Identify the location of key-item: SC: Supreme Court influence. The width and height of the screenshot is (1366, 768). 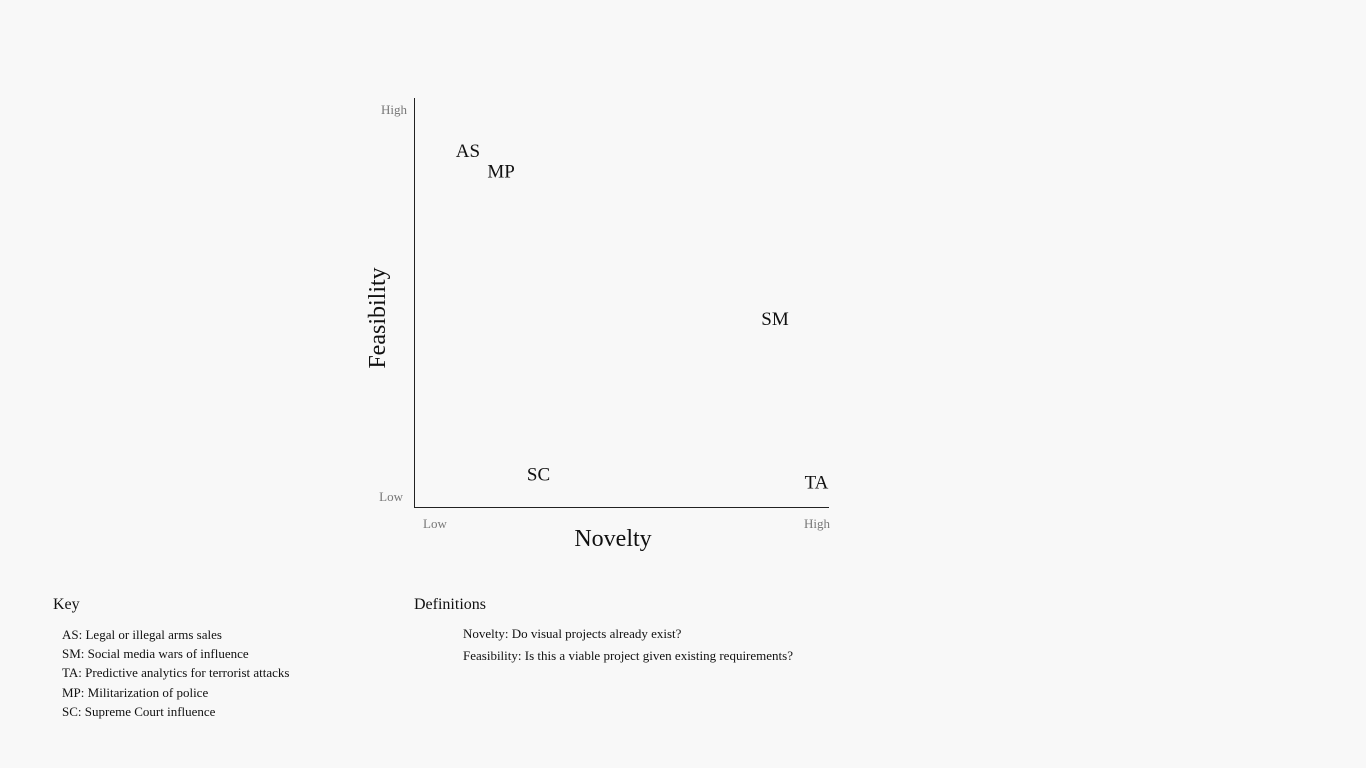
(139, 711).